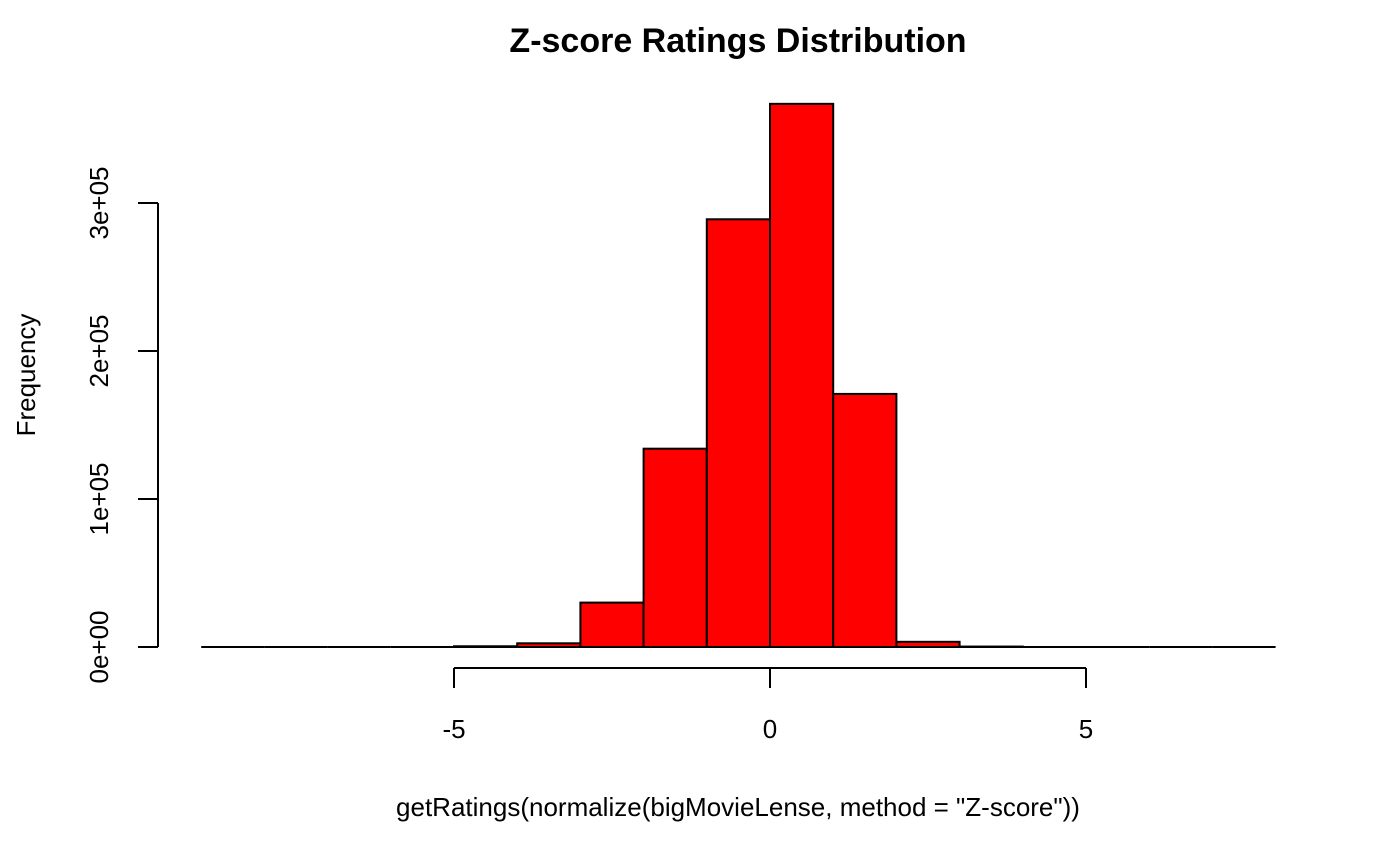 This screenshot has height=865, width=1400. I want to click on x-tick-label: 5, so click(1086, 729).